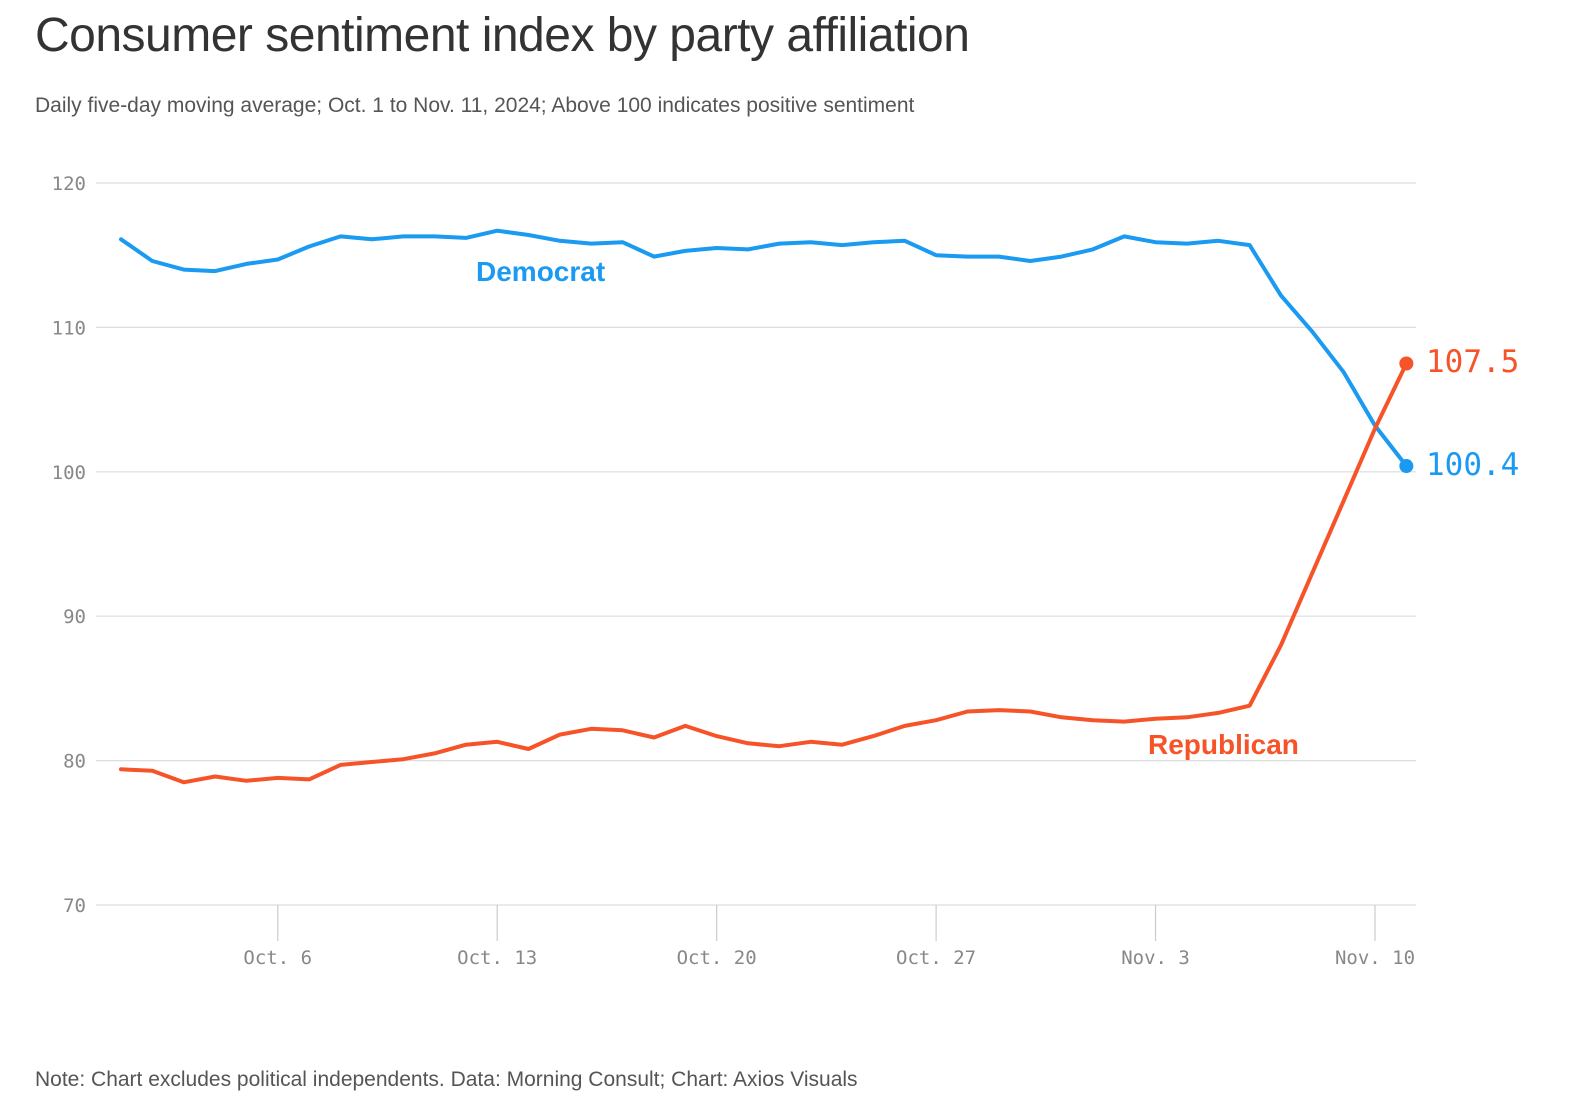 This screenshot has height=1106, width=1594. What do you see at coordinates (74, 762) in the screenshot?
I see `ytick-label-80: 80` at bounding box center [74, 762].